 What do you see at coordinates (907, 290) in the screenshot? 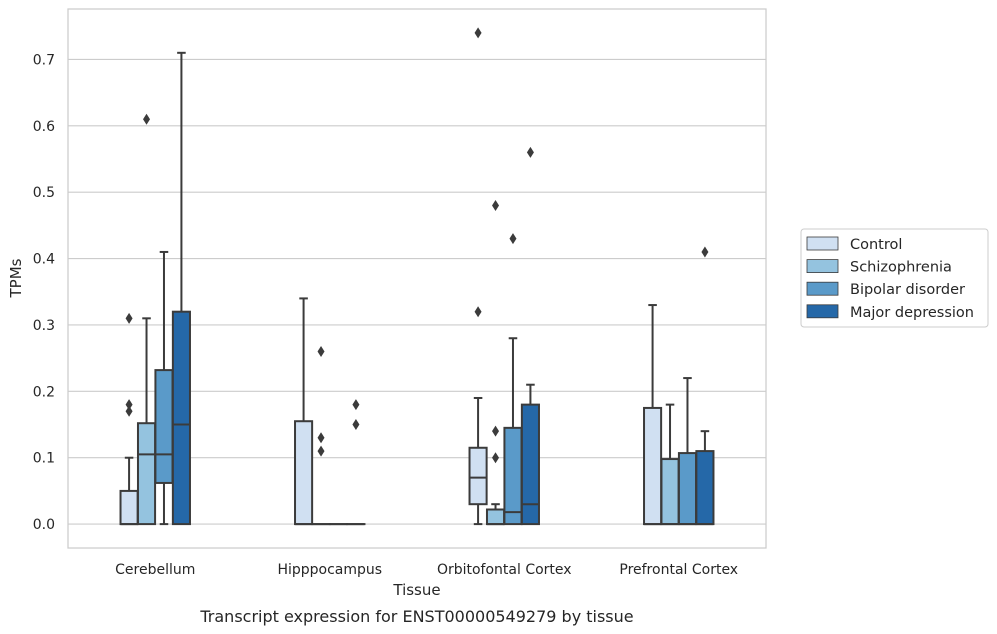
I see `legend-label: Bipolar disorder` at bounding box center [907, 290].